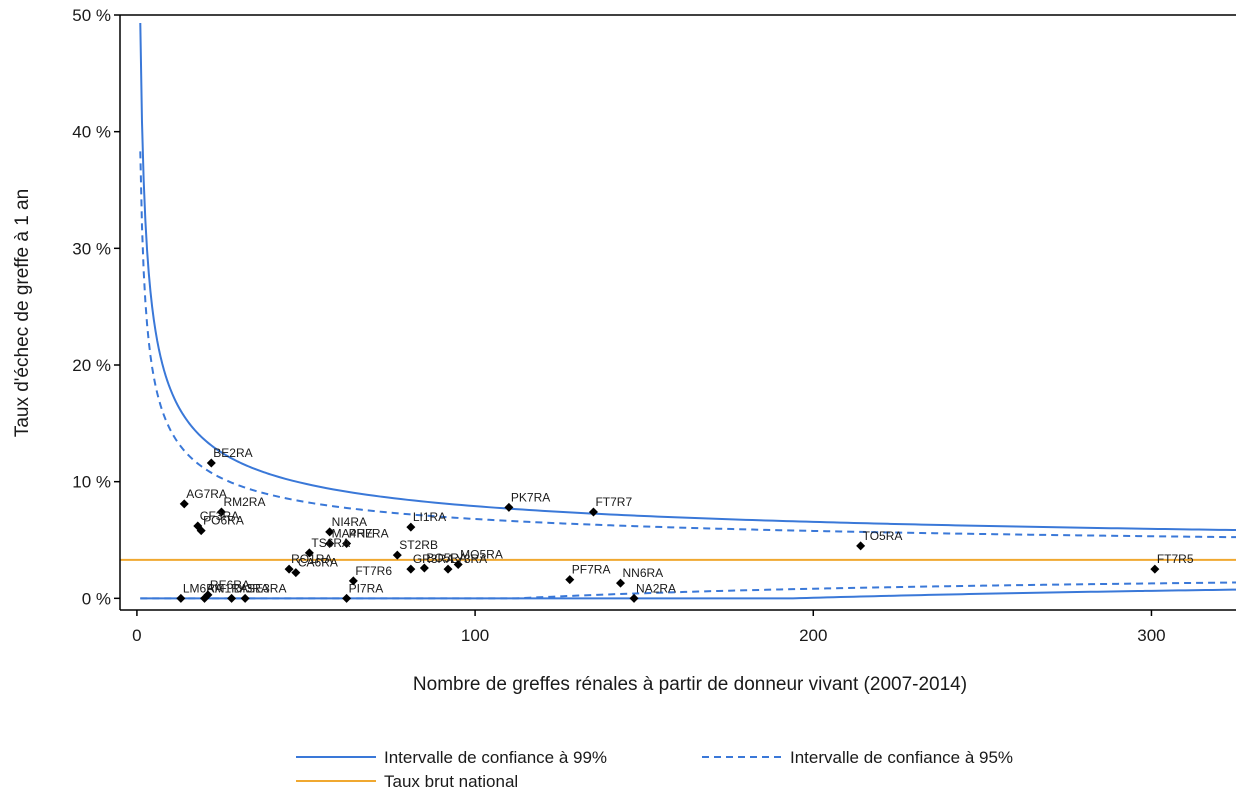  I want to click on data-label-ma4re: MA4RE, so click(352, 534).